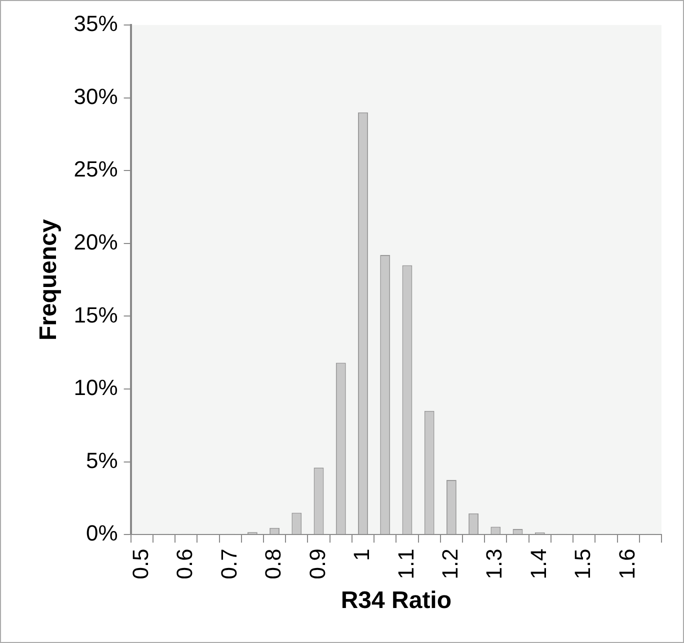 This screenshot has width=684, height=643. I want to click on y-tick-label: 20%, so click(96, 241).